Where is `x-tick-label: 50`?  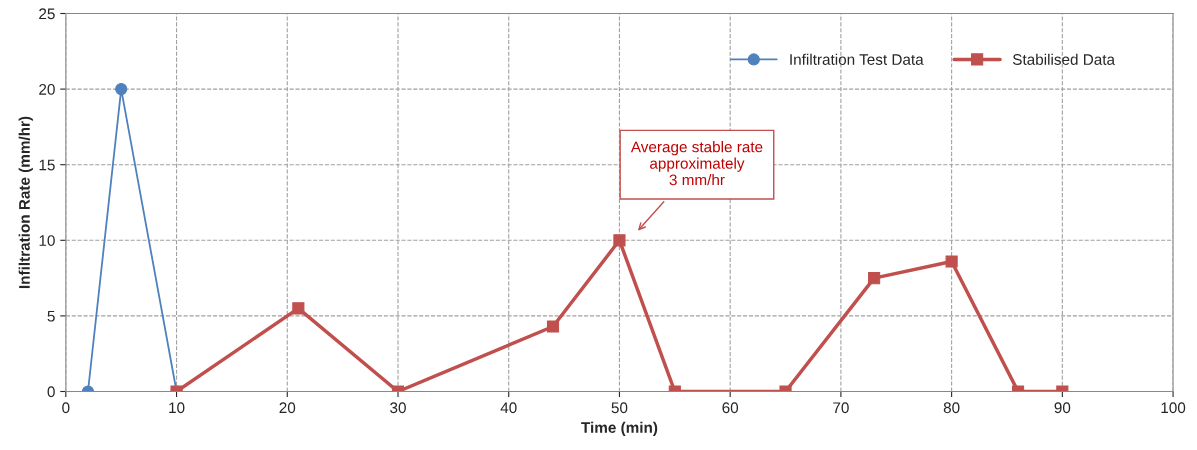
x-tick-label: 50 is located at coordinates (619, 408).